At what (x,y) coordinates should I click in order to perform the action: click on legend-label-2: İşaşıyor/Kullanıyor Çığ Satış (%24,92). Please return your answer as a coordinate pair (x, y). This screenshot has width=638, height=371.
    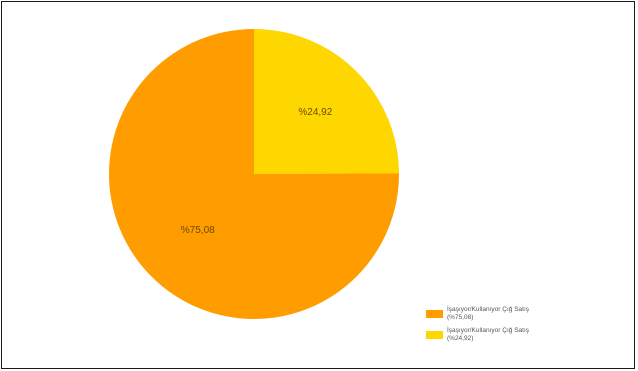
    Looking at the image, I should click on (488, 334).